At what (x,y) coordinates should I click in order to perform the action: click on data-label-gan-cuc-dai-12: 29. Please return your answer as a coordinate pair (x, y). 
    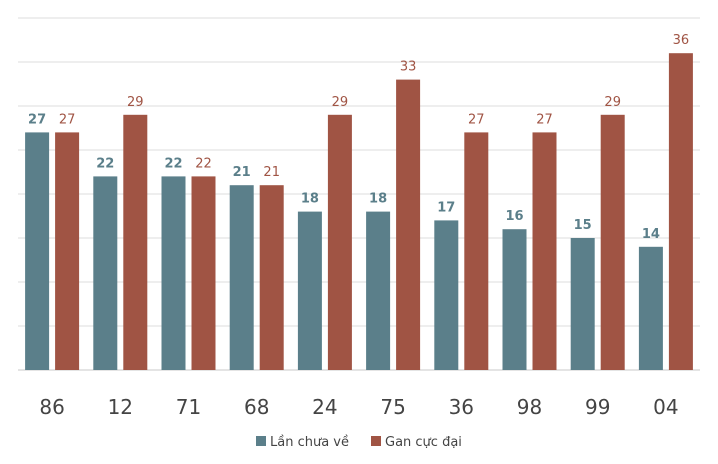
    Looking at the image, I should click on (135, 102).